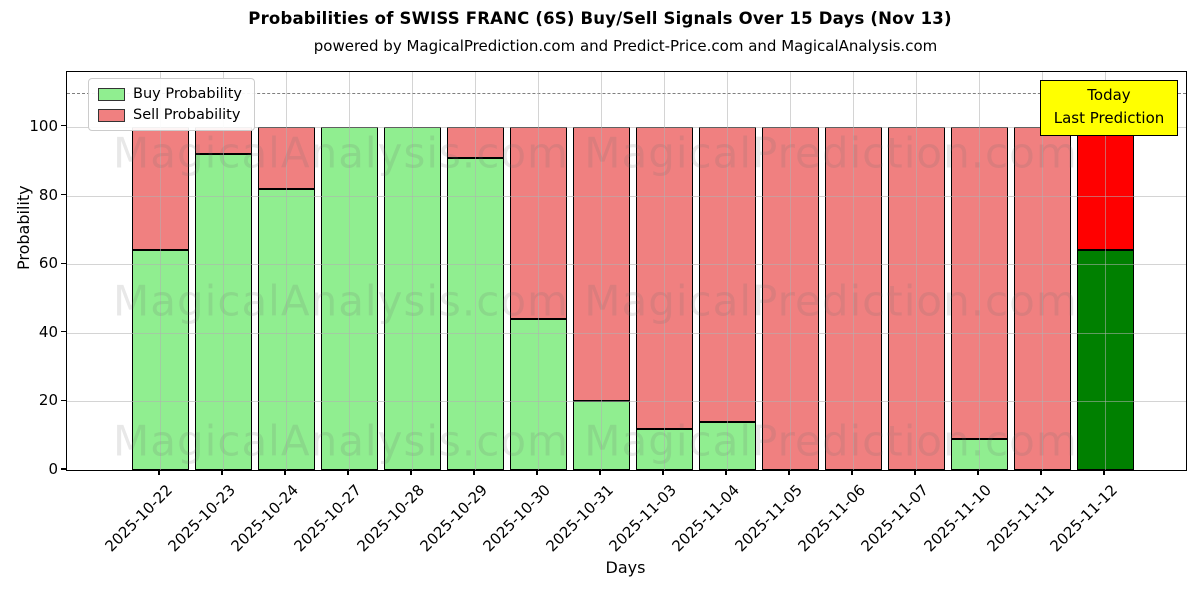  Describe the element at coordinates (111, 94) in the screenshot. I see `buy-swatch-icon` at that location.